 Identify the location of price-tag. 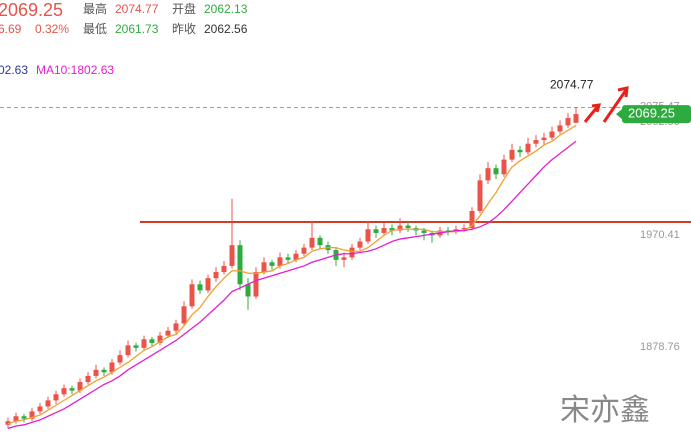
(656, 114).